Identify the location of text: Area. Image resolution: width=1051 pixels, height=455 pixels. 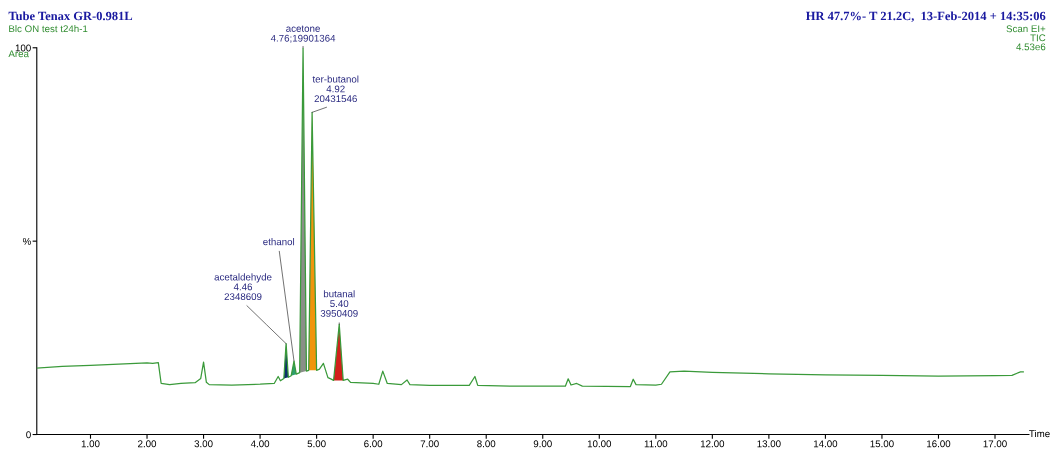
(18, 54).